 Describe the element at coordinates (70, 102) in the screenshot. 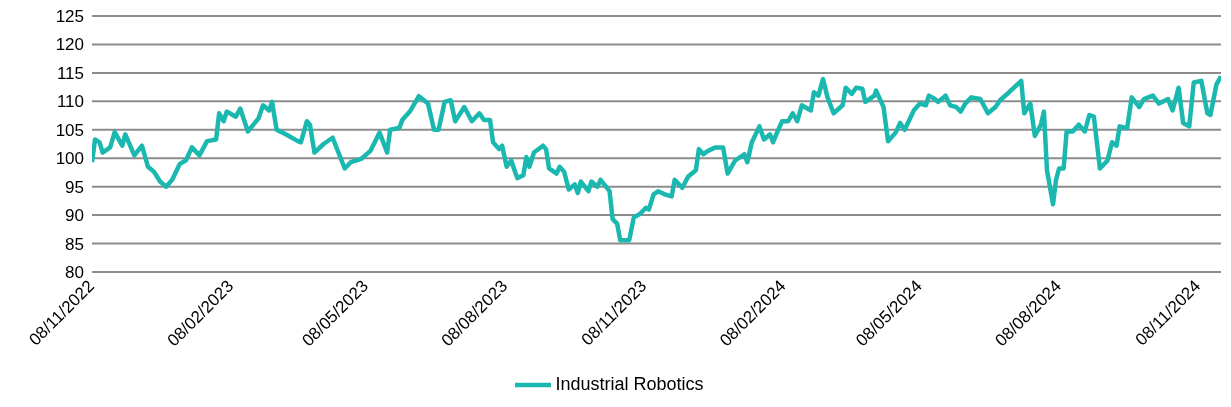

I see `y-tick-label: 110` at that location.